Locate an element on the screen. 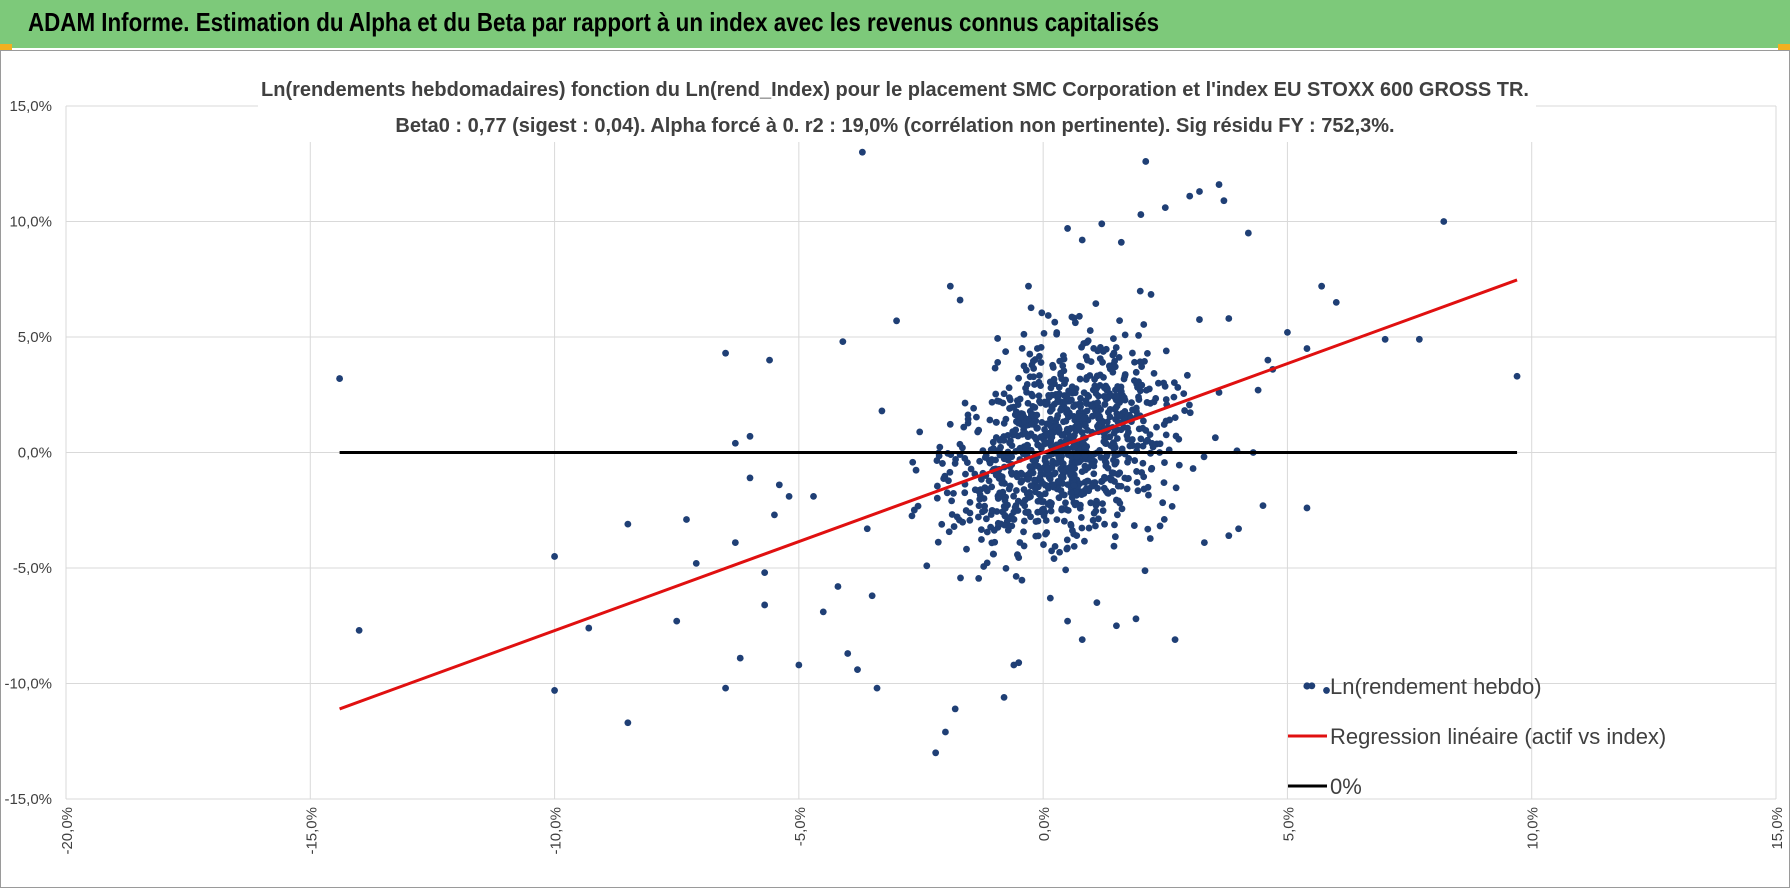  x-tick-label: 10,0% is located at coordinates (1533, 828).